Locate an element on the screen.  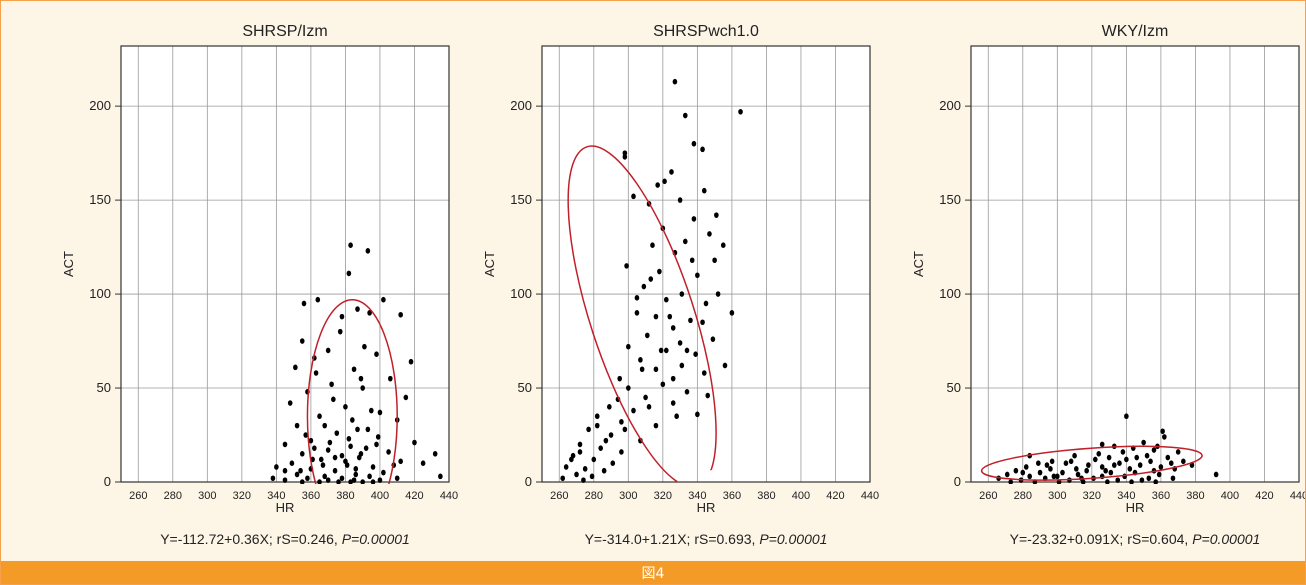
x-tick-label: 440 is located at coordinates (449, 496).